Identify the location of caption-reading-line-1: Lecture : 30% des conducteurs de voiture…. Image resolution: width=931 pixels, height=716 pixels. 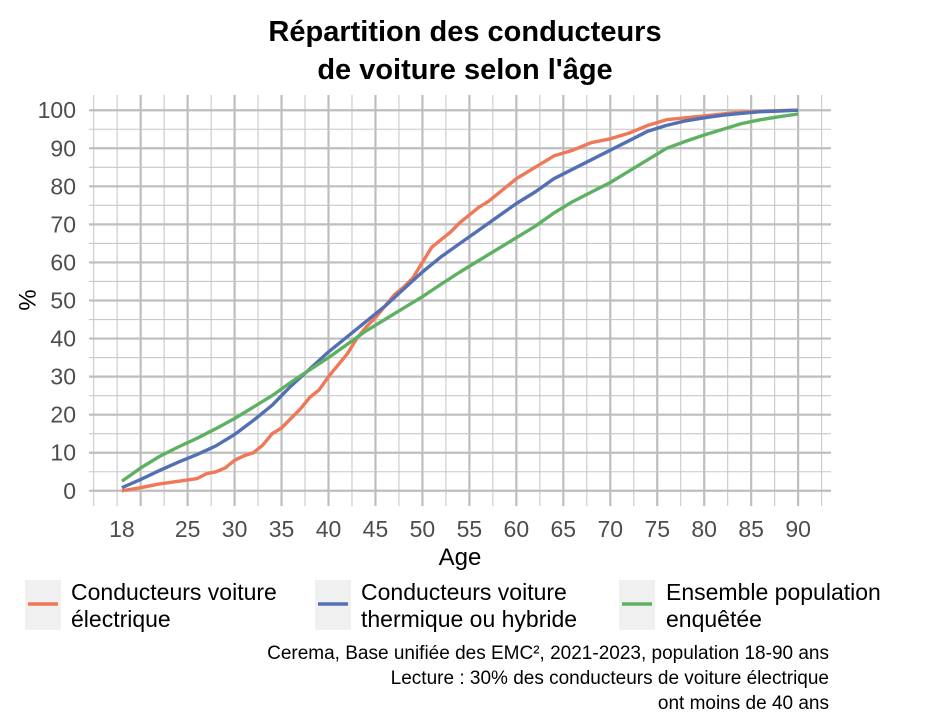
(610, 678).